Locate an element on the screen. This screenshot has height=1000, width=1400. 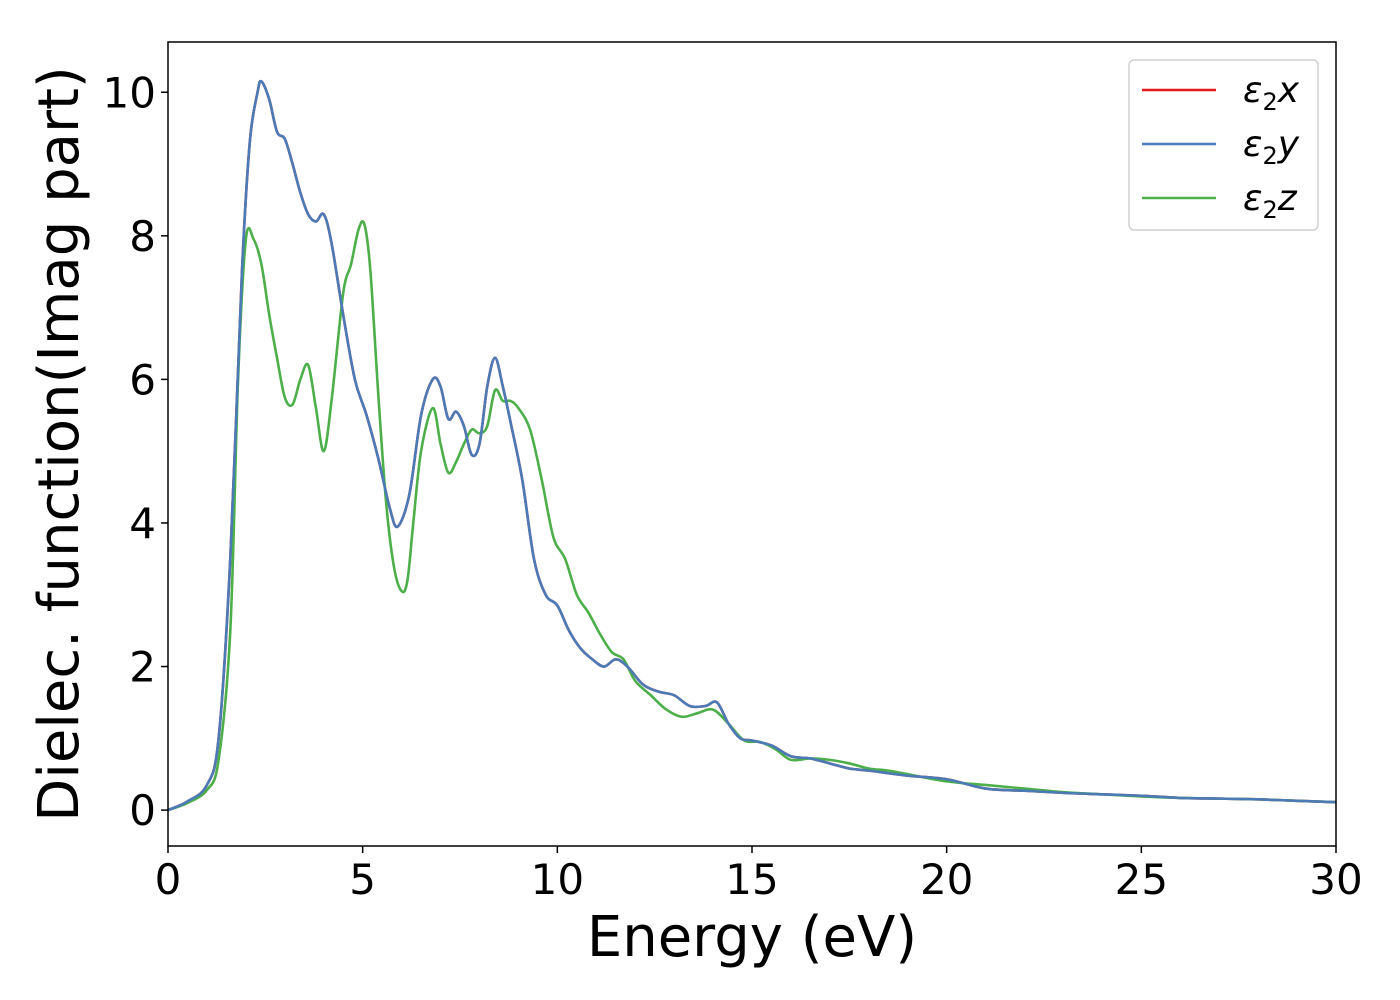
legend: ε2x ε2y ε2z is located at coordinates (1223, 145).